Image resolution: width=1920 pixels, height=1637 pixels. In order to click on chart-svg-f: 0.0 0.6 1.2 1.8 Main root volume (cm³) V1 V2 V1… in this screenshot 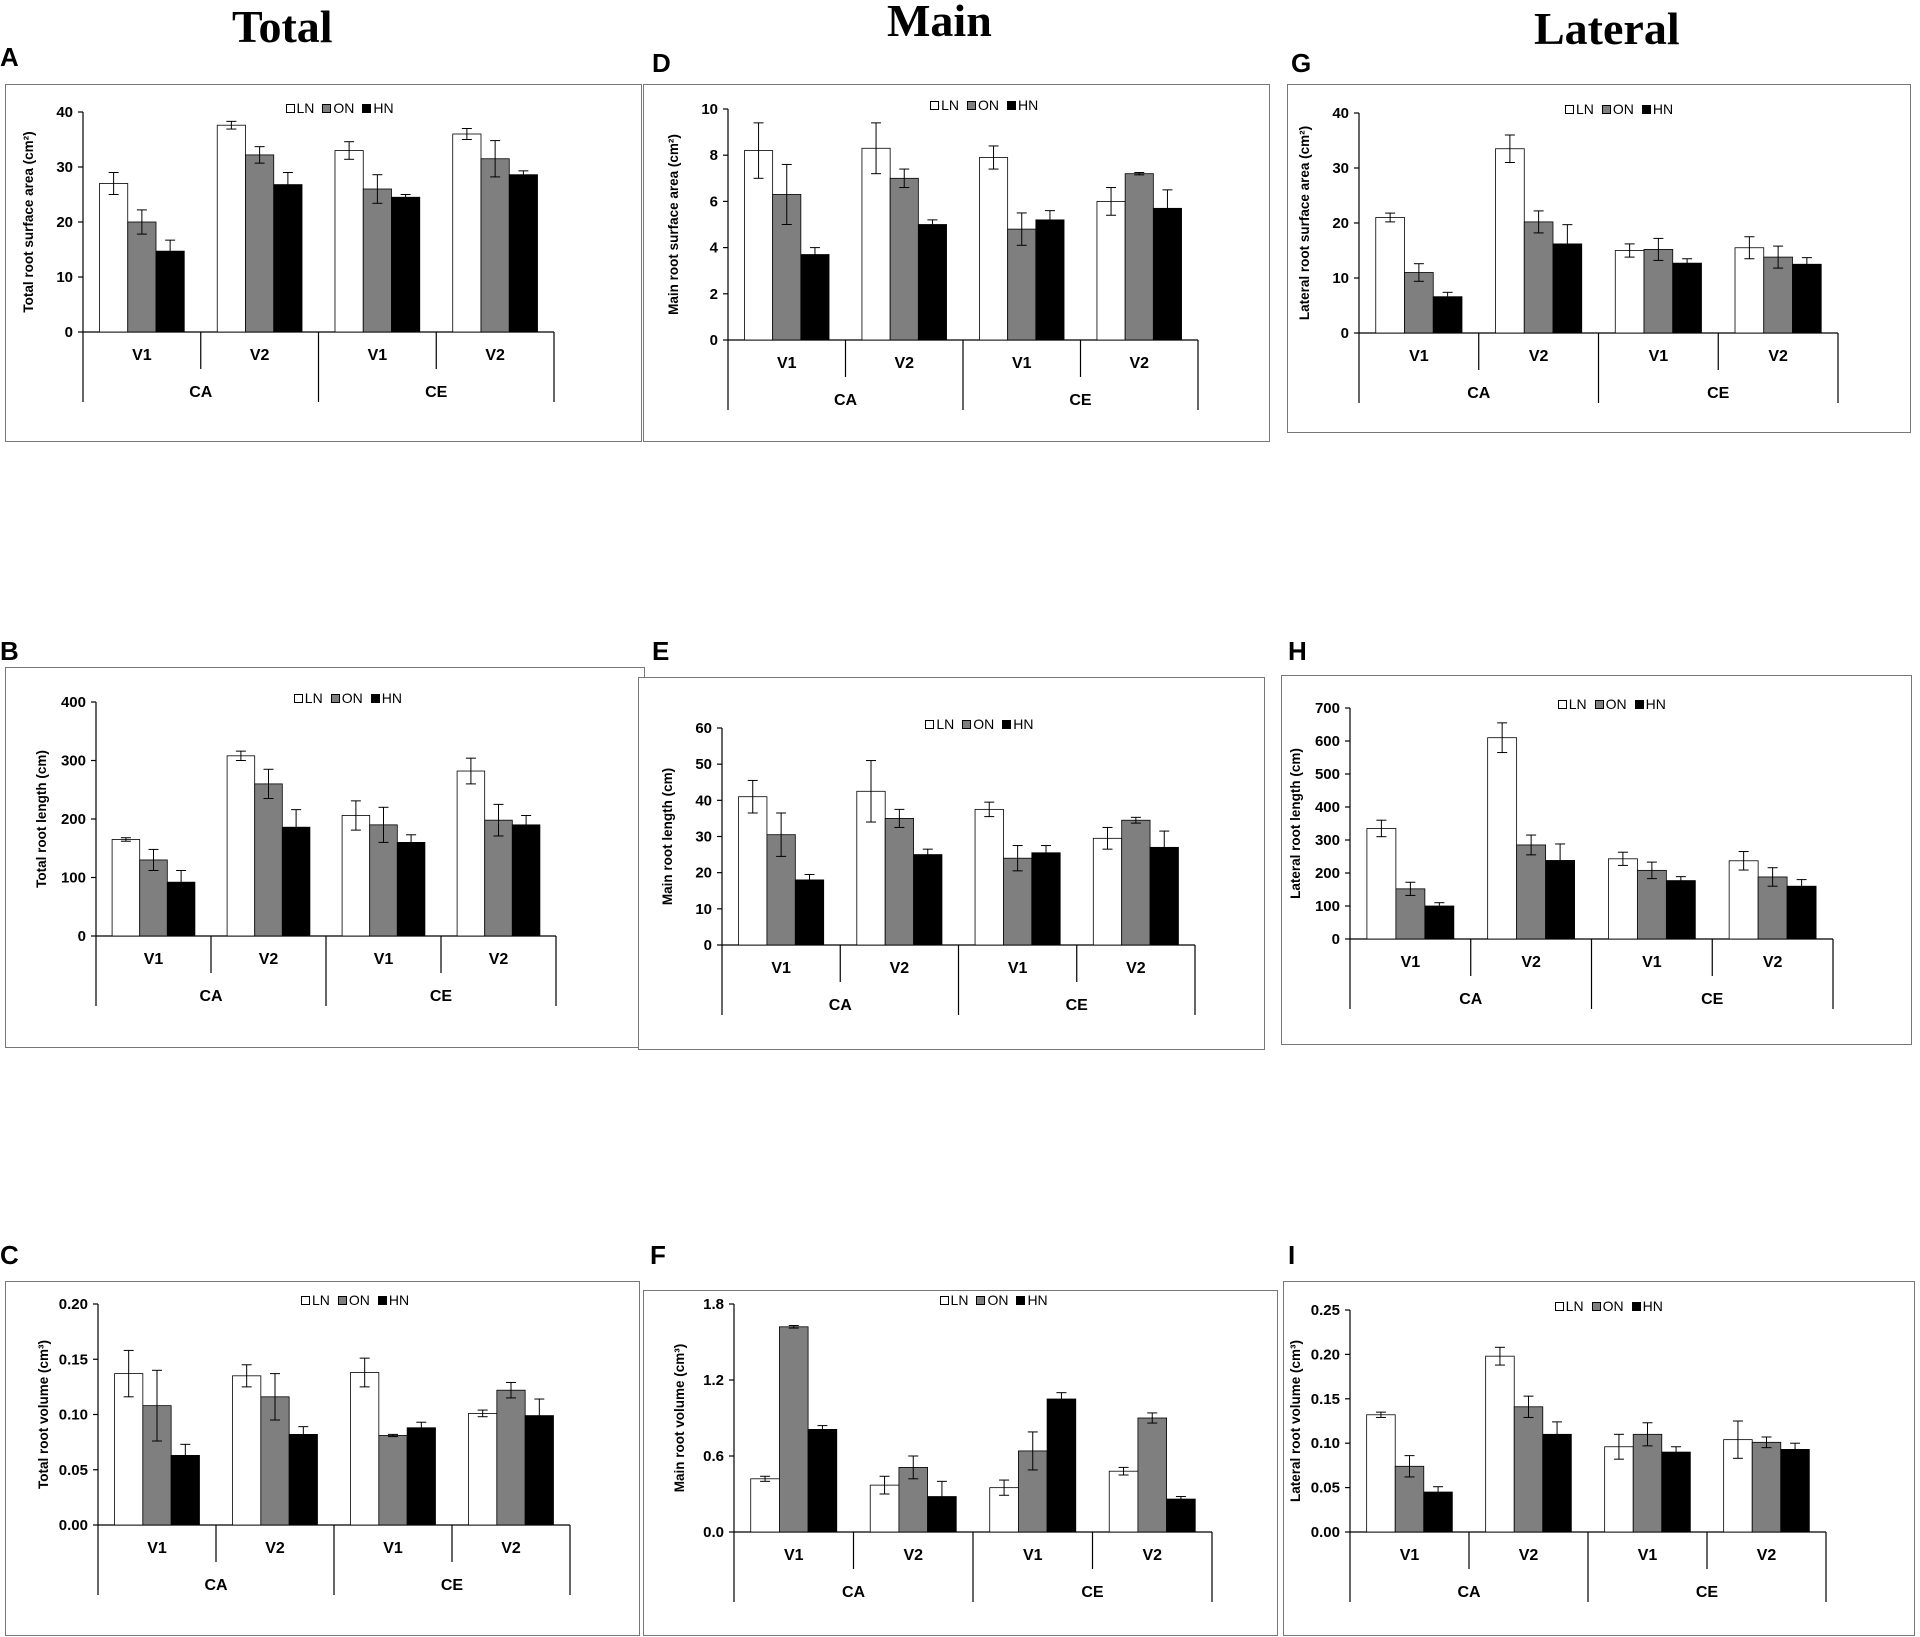, I will do `click(942, 1449)`.